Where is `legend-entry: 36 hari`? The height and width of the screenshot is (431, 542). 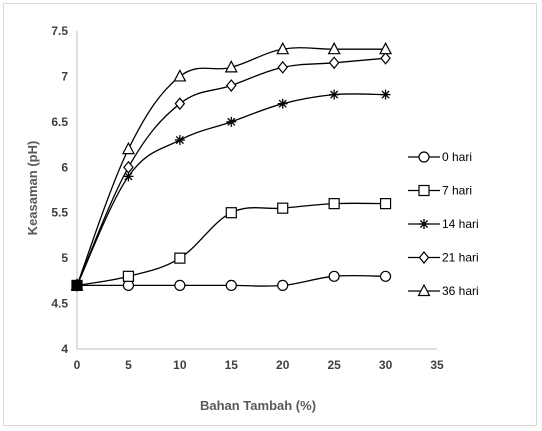
legend-entry: 36 hari is located at coordinates (443, 290).